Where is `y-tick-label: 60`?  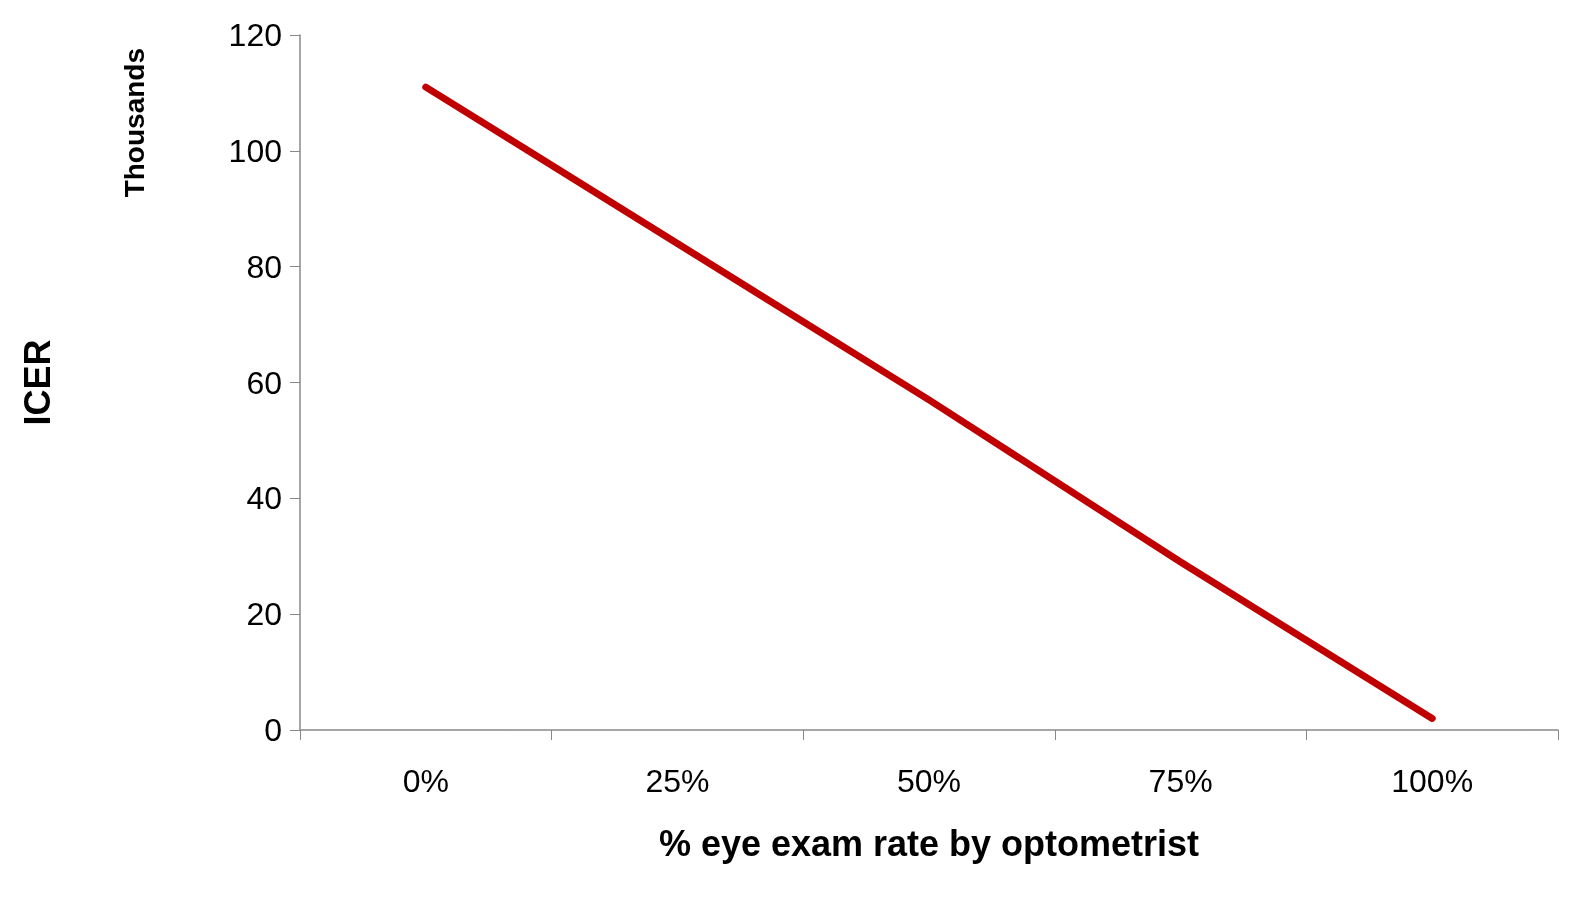 y-tick-label: 60 is located at coordinates (264, 382).